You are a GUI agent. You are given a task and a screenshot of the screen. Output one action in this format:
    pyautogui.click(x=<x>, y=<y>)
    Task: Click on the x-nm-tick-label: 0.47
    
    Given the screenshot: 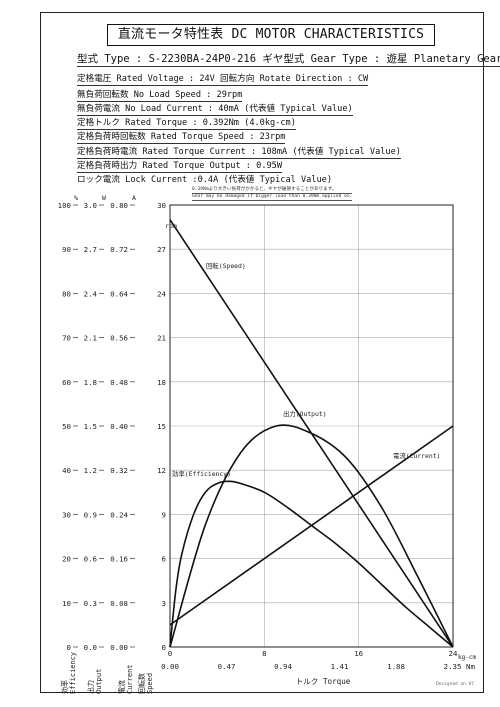 What is the action you would take?
    pyautogui.click(x=227, y=666)
    